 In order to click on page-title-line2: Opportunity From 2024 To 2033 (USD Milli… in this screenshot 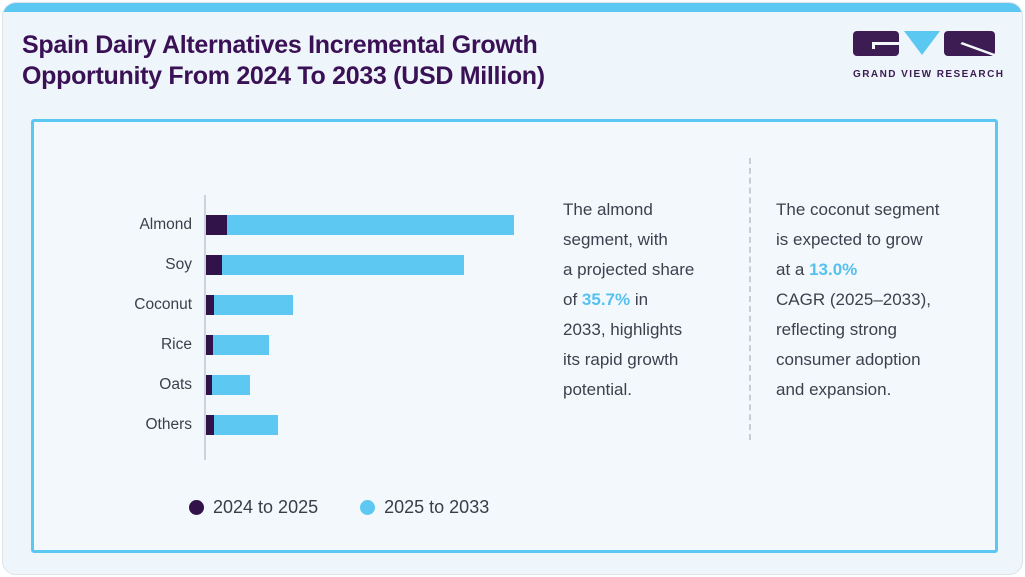, I will do `click(283, 76)`.